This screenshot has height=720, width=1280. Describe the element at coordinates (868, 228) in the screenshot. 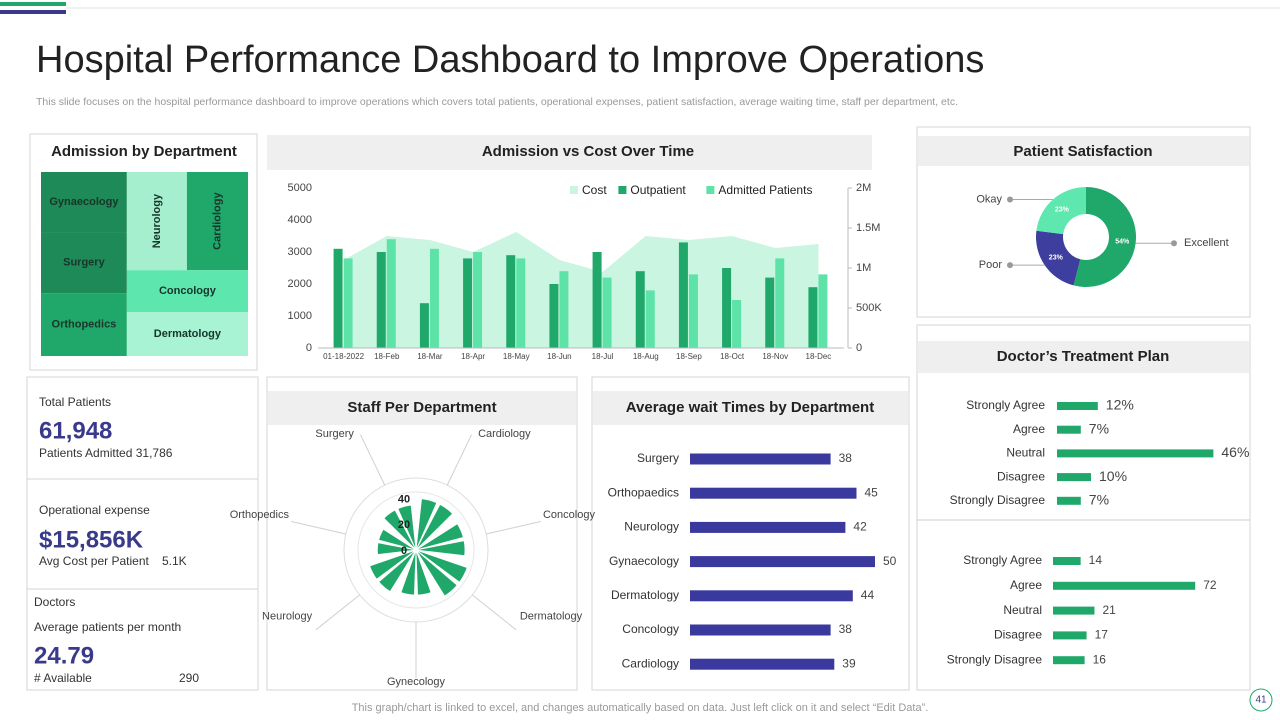

I see `y2-tick-label: 1.5M` at that location.